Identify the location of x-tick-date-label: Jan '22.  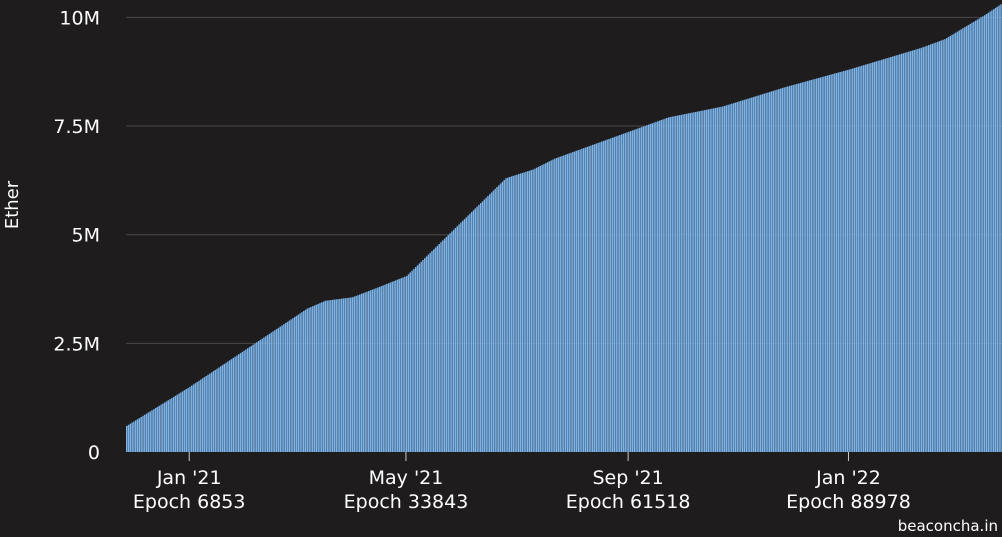
(848, 478).